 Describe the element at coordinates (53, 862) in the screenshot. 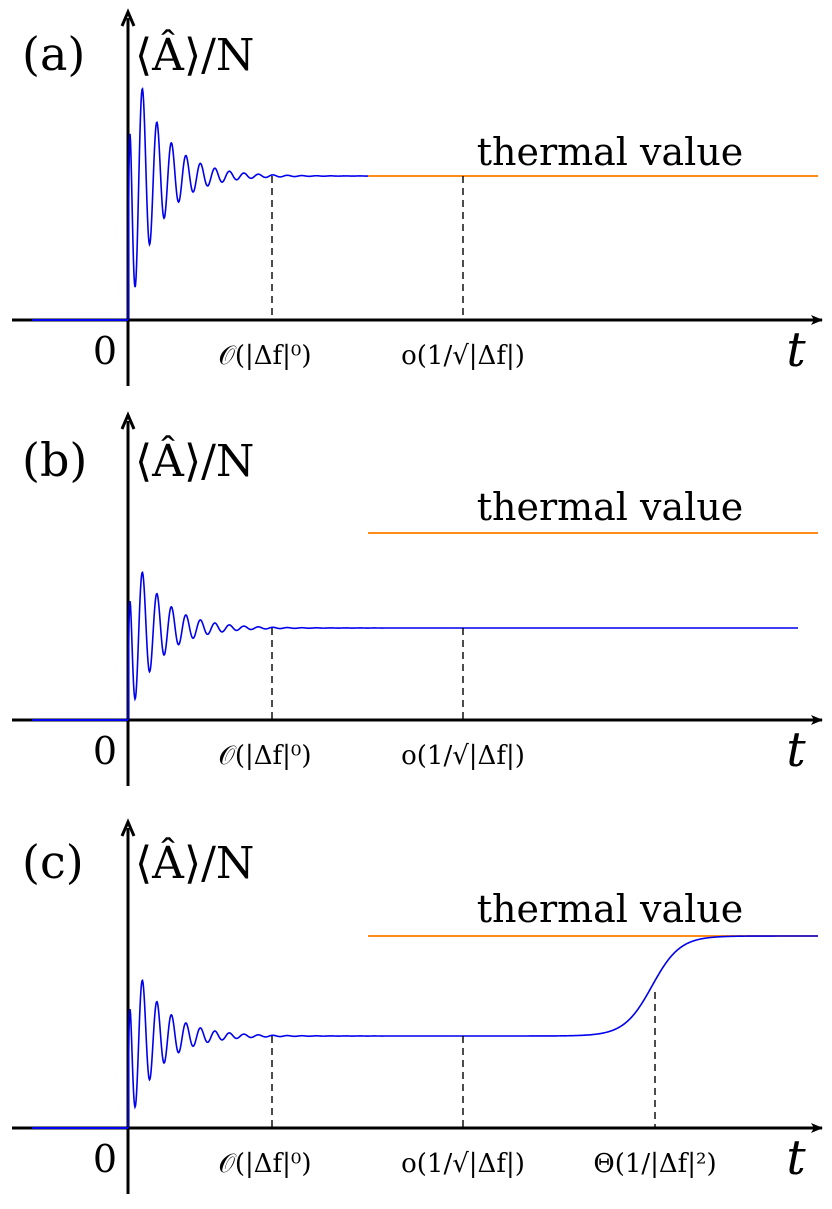

I see `panel-label: (c)` at that location.